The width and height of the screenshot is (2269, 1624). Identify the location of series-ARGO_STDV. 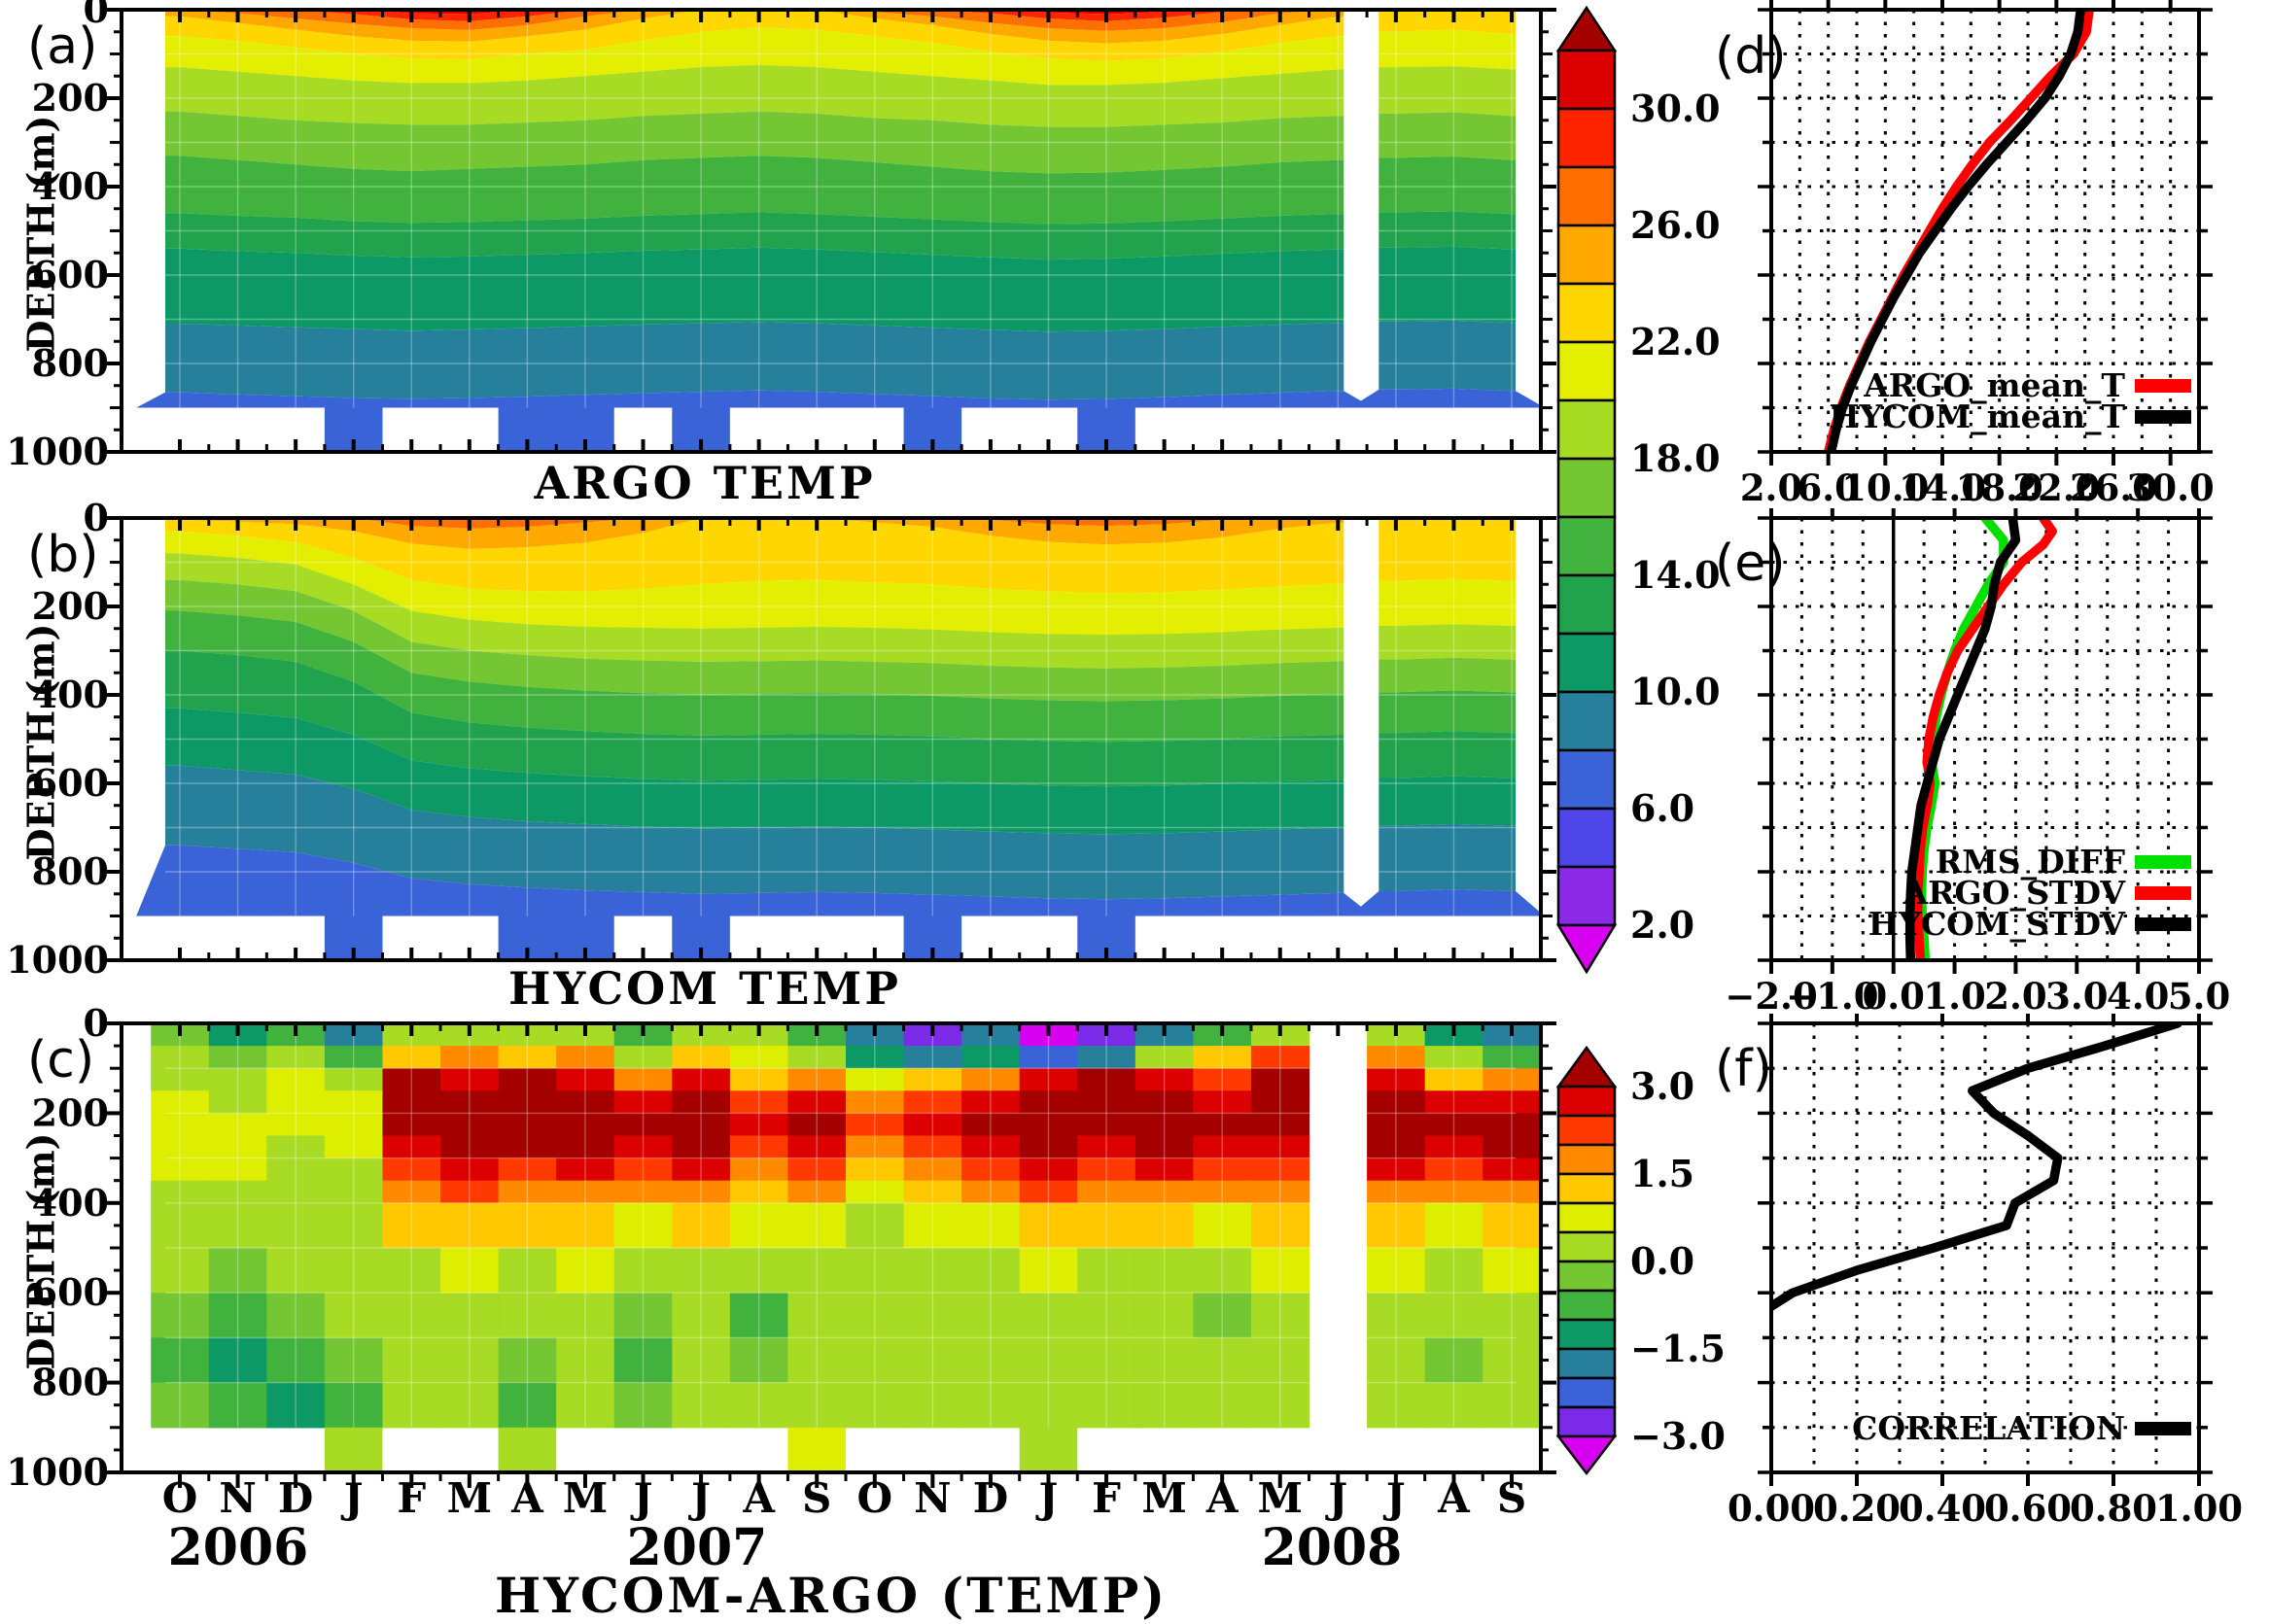
(1985, 739).